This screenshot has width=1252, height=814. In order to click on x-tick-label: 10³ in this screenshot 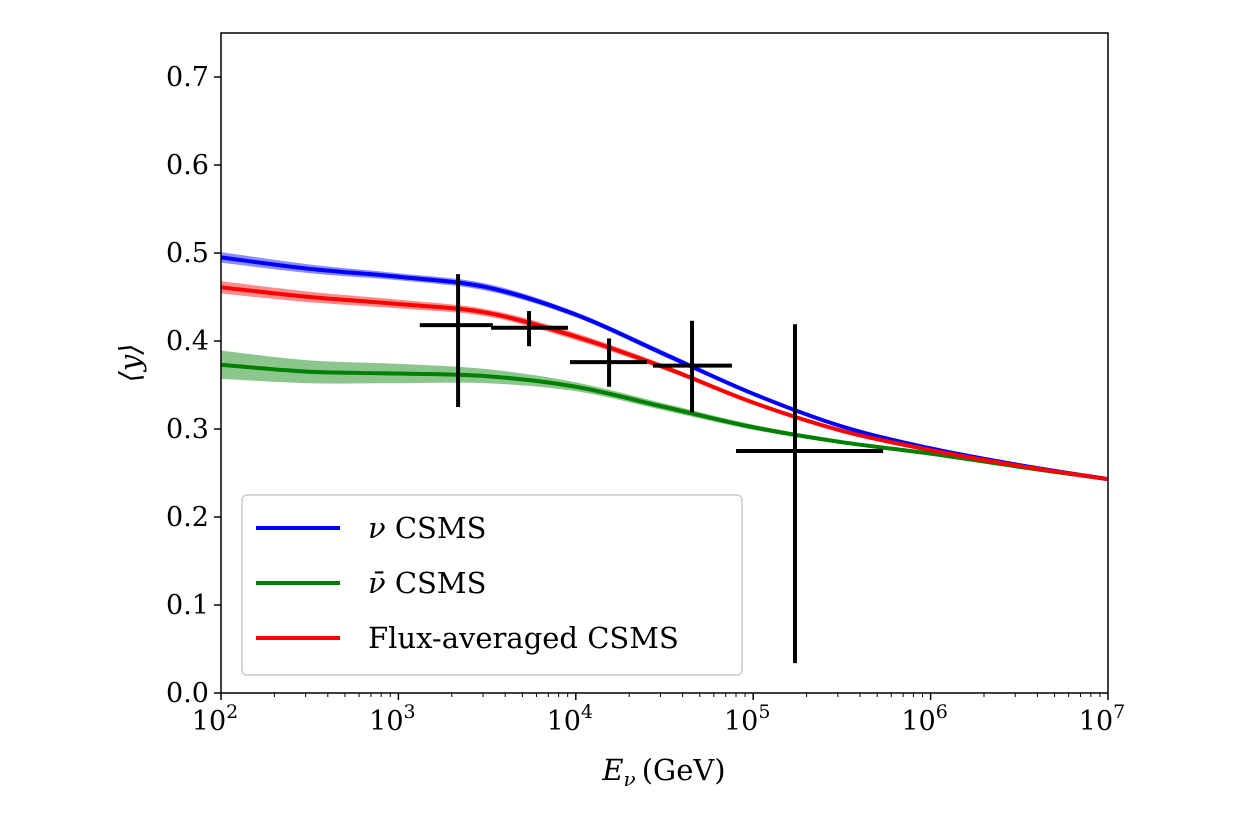, I will do `click(392, 719)`.